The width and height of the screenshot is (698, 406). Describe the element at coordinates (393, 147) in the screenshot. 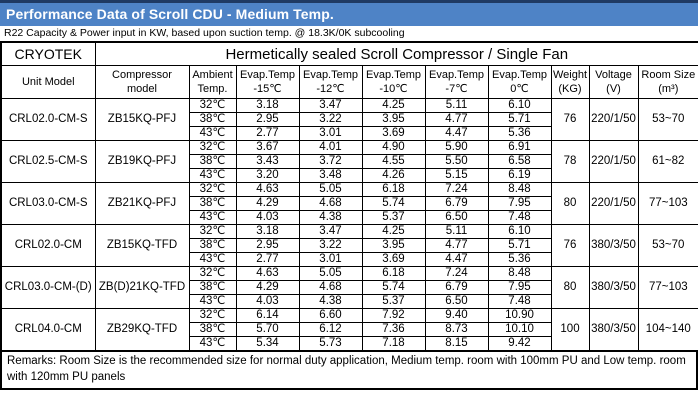

I see `capacity-value-cell: 4.90` at that location.